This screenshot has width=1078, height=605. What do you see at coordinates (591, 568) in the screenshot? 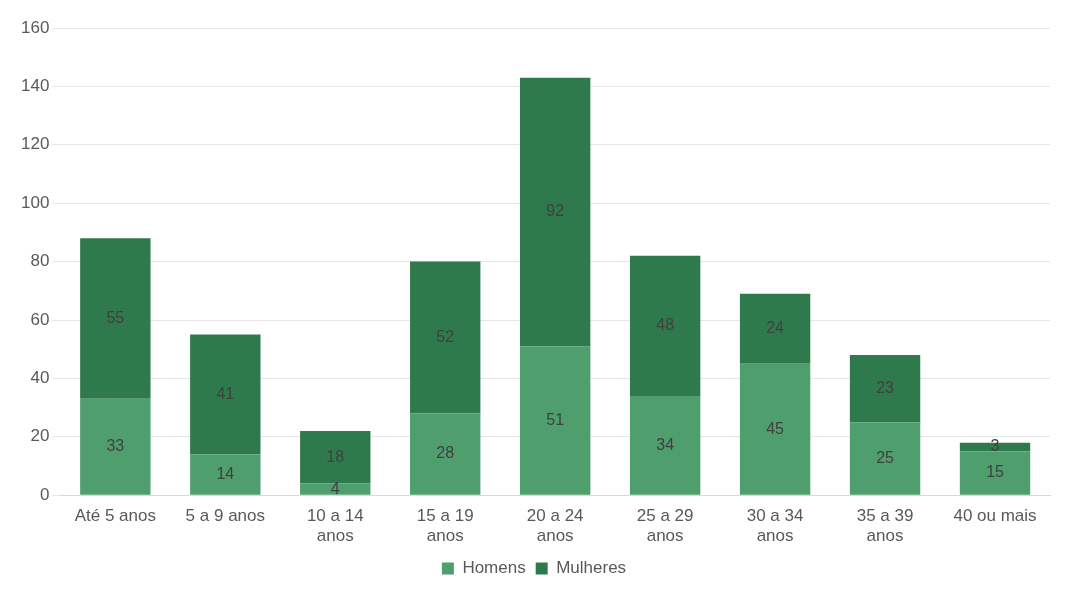
I see `legend-label: Mulheres` at bounding box center [591, 568].